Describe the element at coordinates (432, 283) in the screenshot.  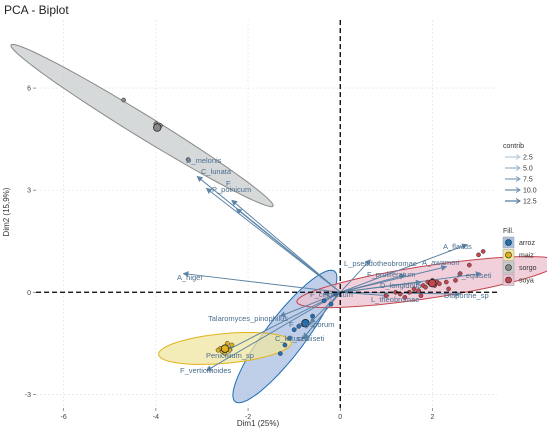
I see `centroid-soya` at that location.